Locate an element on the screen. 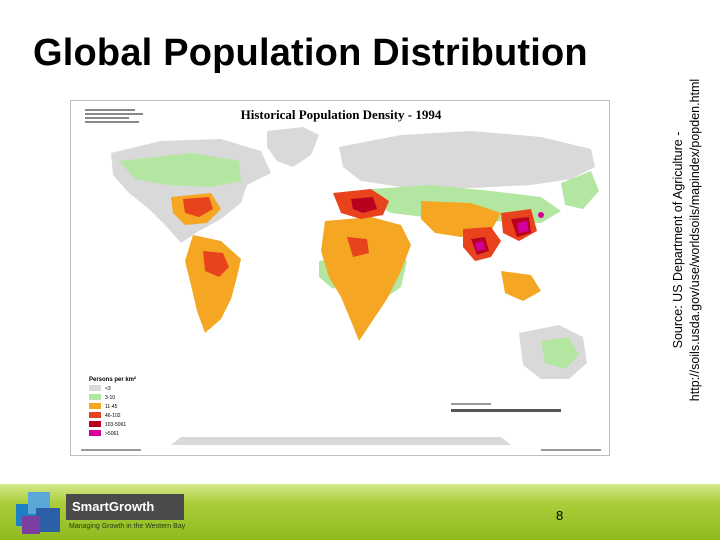 The width and height of the screenshot is (720, 541). logo-wordmark: SmartGrowth is located at coordinates (125, 507).